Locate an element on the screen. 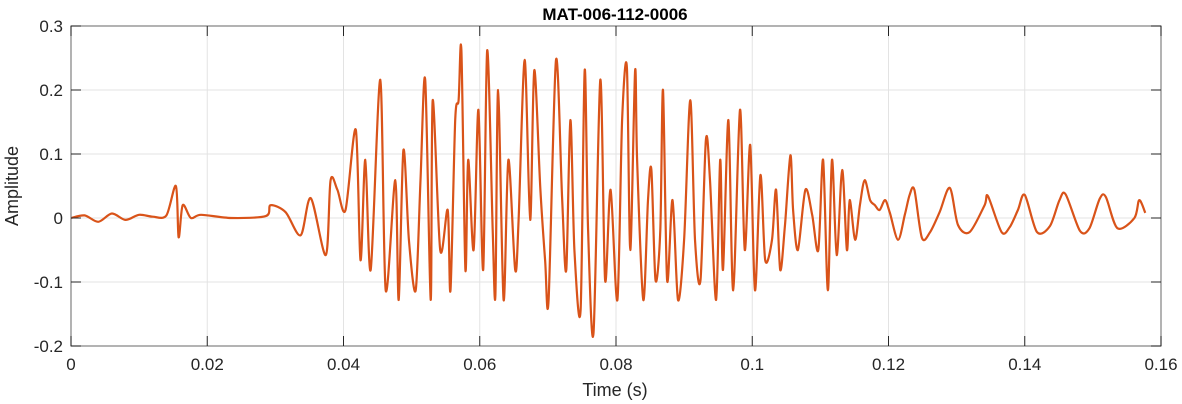 The height and width of the screenshot is (404, 1182). y-tick-label: 0.1 is located at coordinates (51, 154).